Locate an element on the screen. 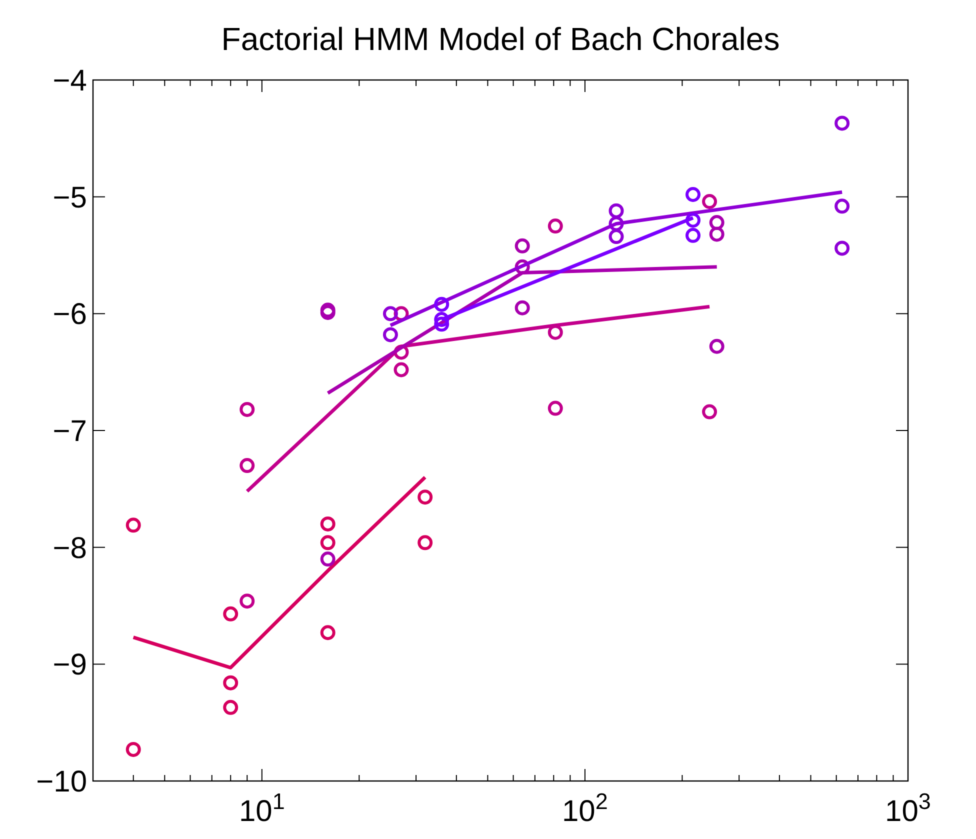 Image resolution: width=976 pixels, height=839 pixels. x-tick-label: 10$^{3}$ is located at coordinates (908, 808).